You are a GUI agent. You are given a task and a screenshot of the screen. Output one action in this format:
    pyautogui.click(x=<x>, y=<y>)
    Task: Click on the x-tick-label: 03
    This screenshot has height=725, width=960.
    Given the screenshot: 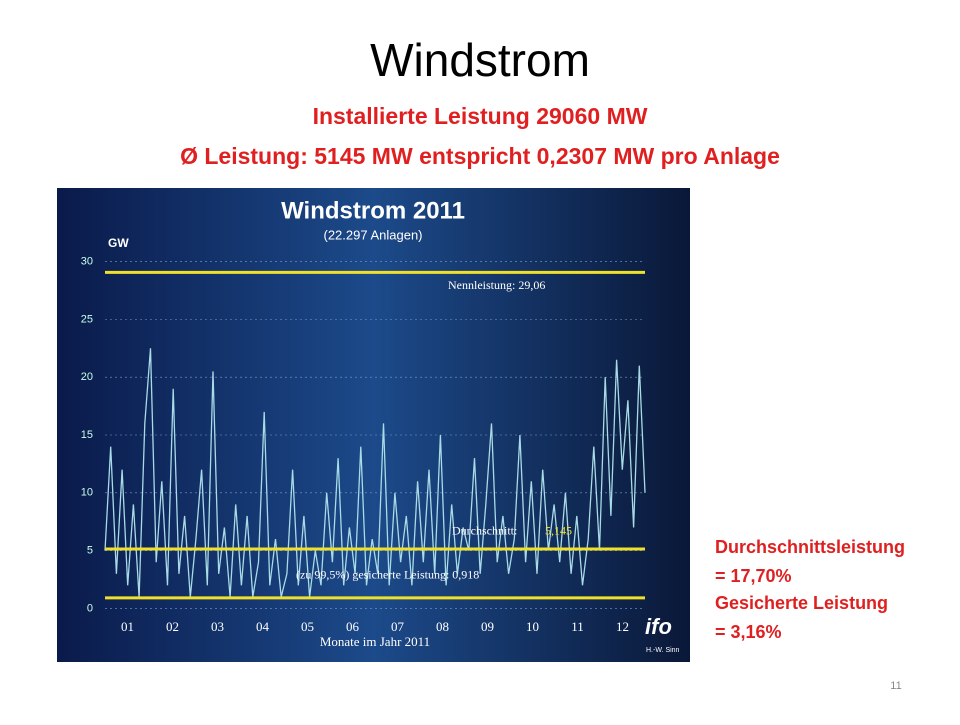 What is the action you would take?
    pyautogui.click(x=217, y=626)
    